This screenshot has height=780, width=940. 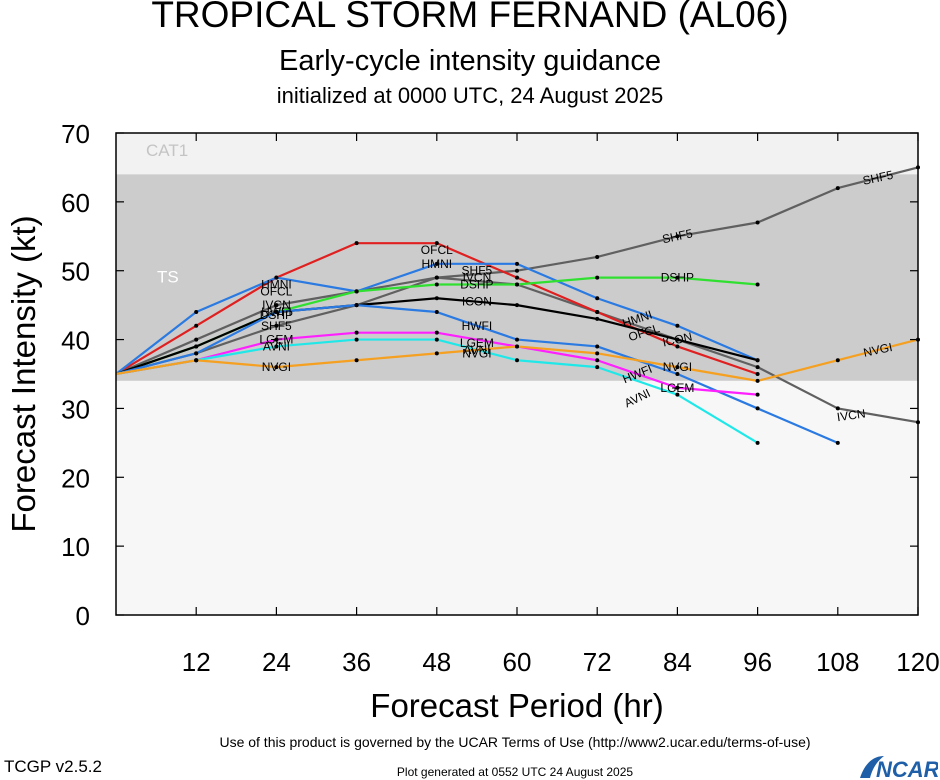 What do you see at coordinates (872, 767) in the screenshot?
I see `ncar-swoosh-icon` at bounding box center [872, 767].